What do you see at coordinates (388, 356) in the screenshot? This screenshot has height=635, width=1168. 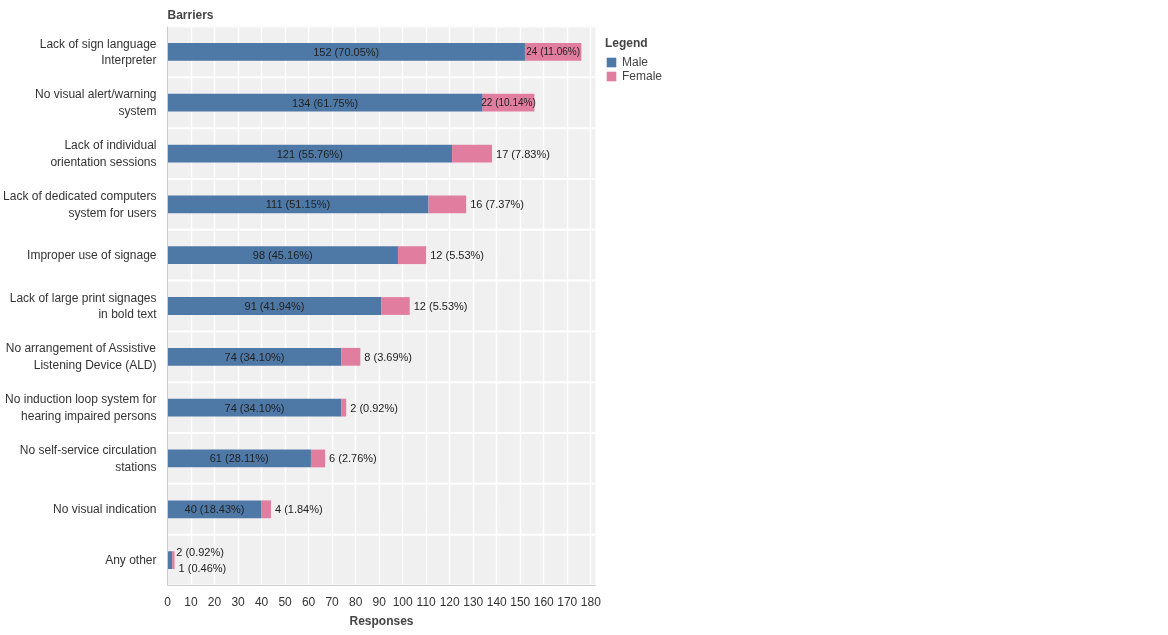 I see `data-label: 8 (3.69%)` at bounding box center [388, 356].